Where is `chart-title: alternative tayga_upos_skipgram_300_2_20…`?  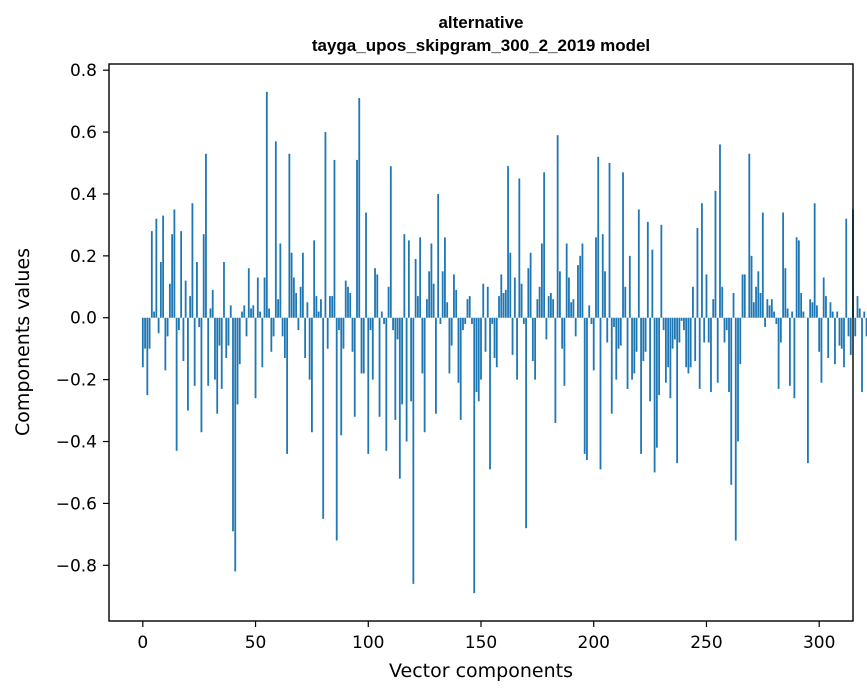 chart-title: alternative tayga_upos_skipgram_300_2_20… is located at coordinates (481, 34).